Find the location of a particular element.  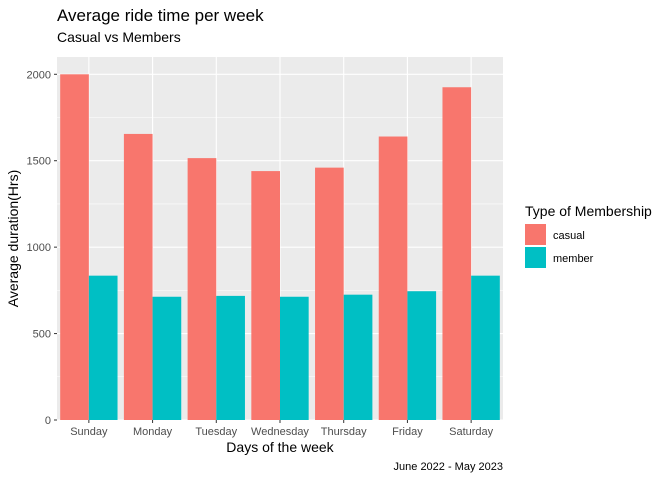

y-tick-label: 1000 is located at coordinates (39, 248).